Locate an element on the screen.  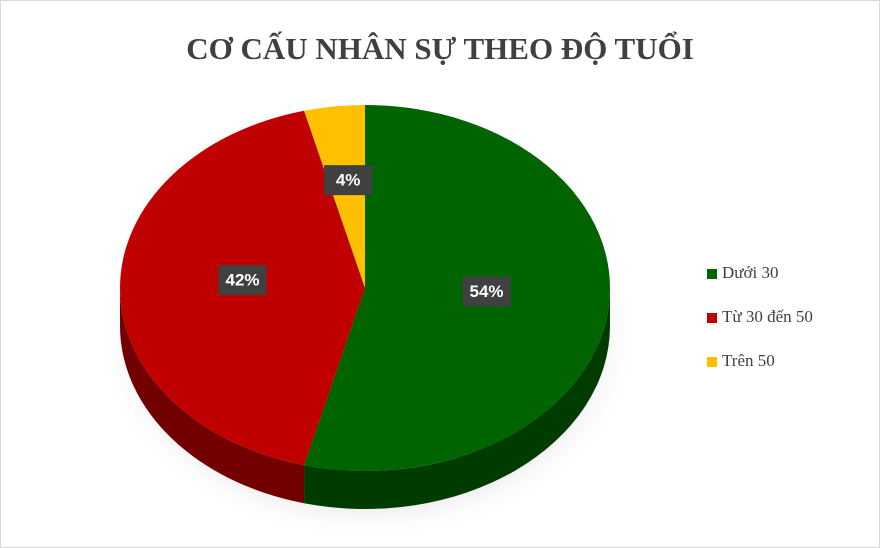
chart-title: CƠ CẤU NHÂN SỰ THEO ĐỘ TUỔI is located at coordinates (440, 48).